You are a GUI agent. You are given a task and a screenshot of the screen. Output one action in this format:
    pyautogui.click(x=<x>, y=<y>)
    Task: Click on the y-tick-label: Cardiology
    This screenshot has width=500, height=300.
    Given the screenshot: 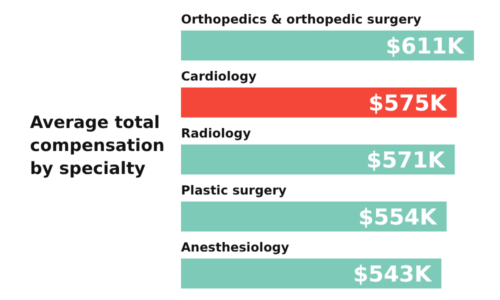 What is the action you would take?
    pyautogui.click(x=219, y=75)
    